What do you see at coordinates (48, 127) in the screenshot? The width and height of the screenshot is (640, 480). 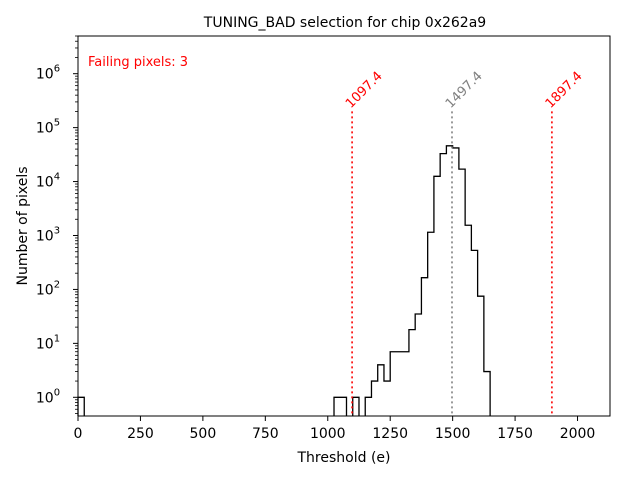 I see `y-tick-label: 10⁵` at bounding box center [48, 127].